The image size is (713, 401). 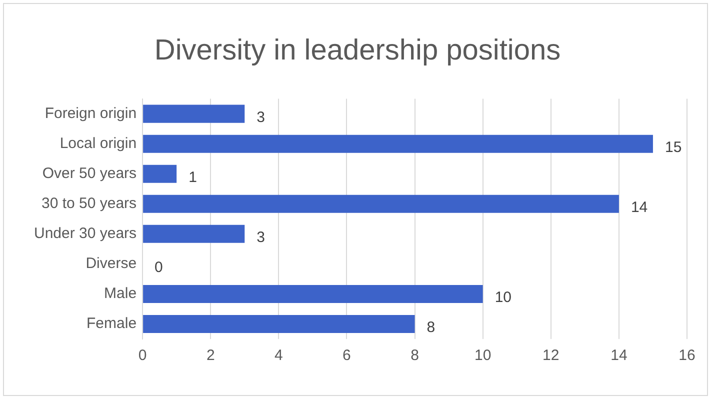 What do you see at coordinates (192, 177) in the screenshot?
I see `data-label: 1` at bounding box center [192, 177].